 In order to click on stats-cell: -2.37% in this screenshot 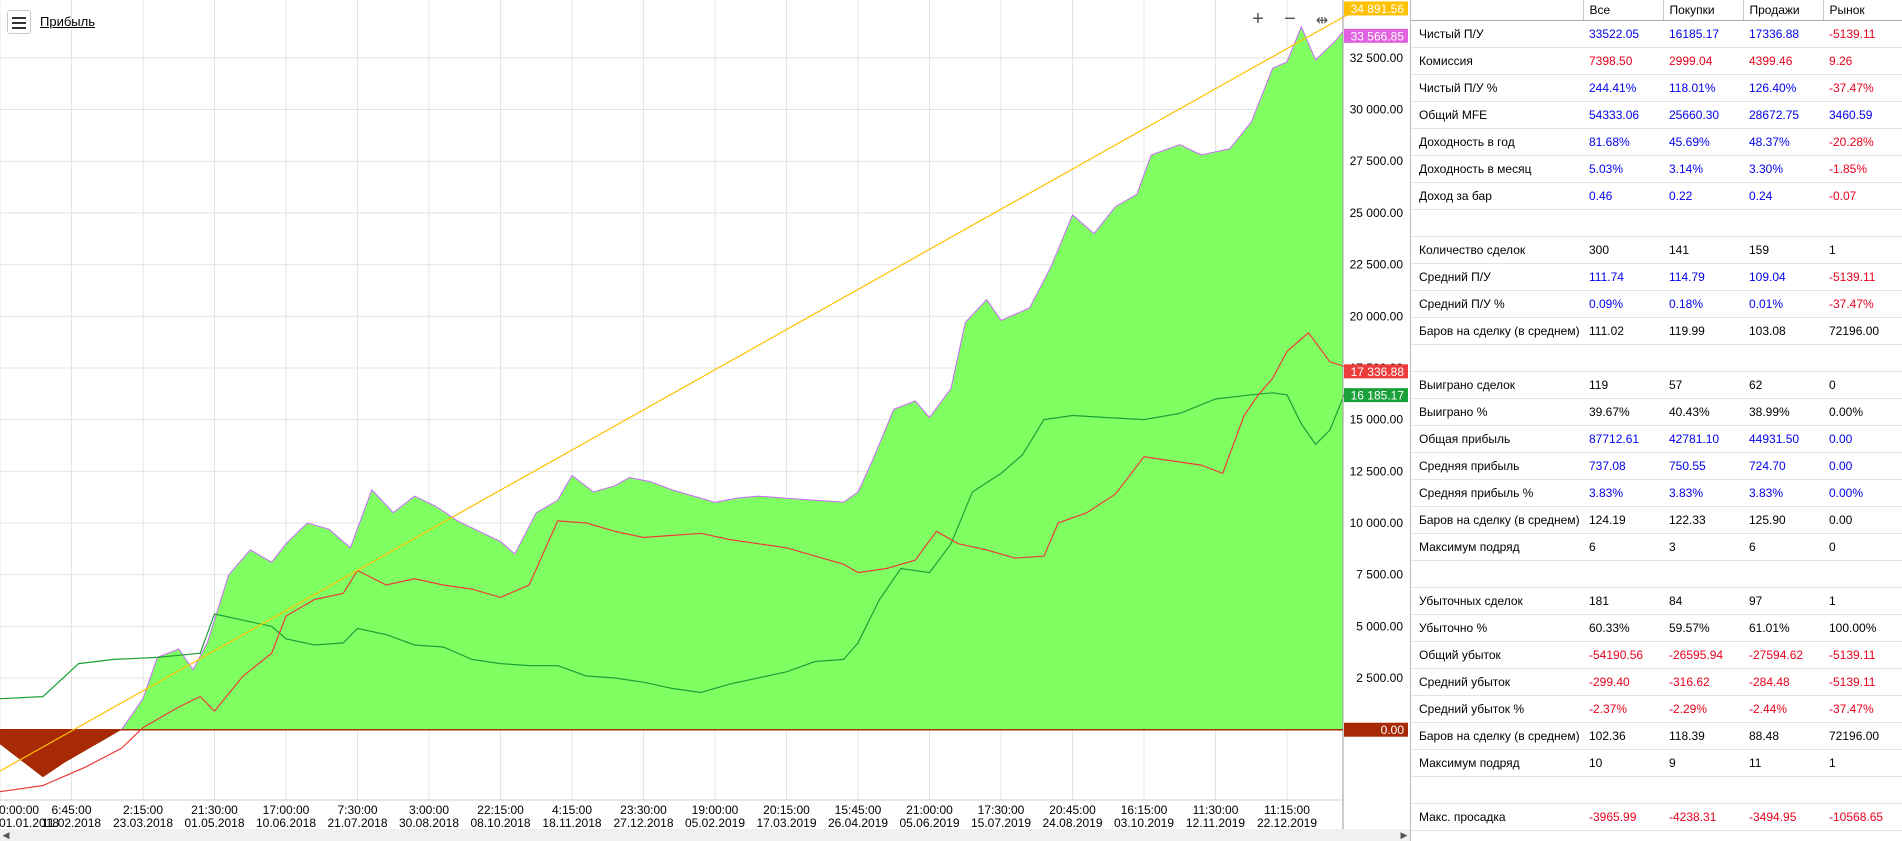, I will do `click(1623, 709)`.